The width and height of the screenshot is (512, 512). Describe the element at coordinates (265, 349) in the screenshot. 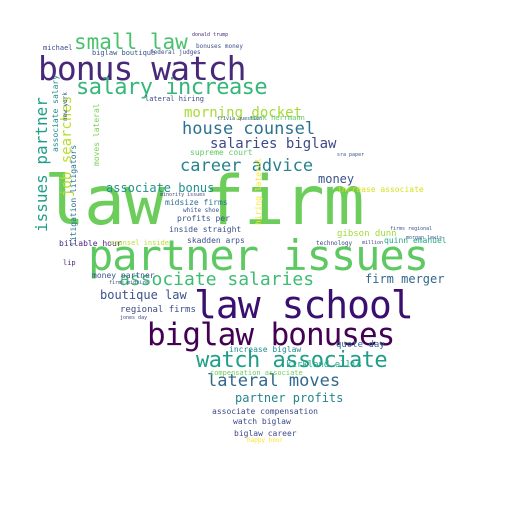

I see `word: increase biglaw` at that location.